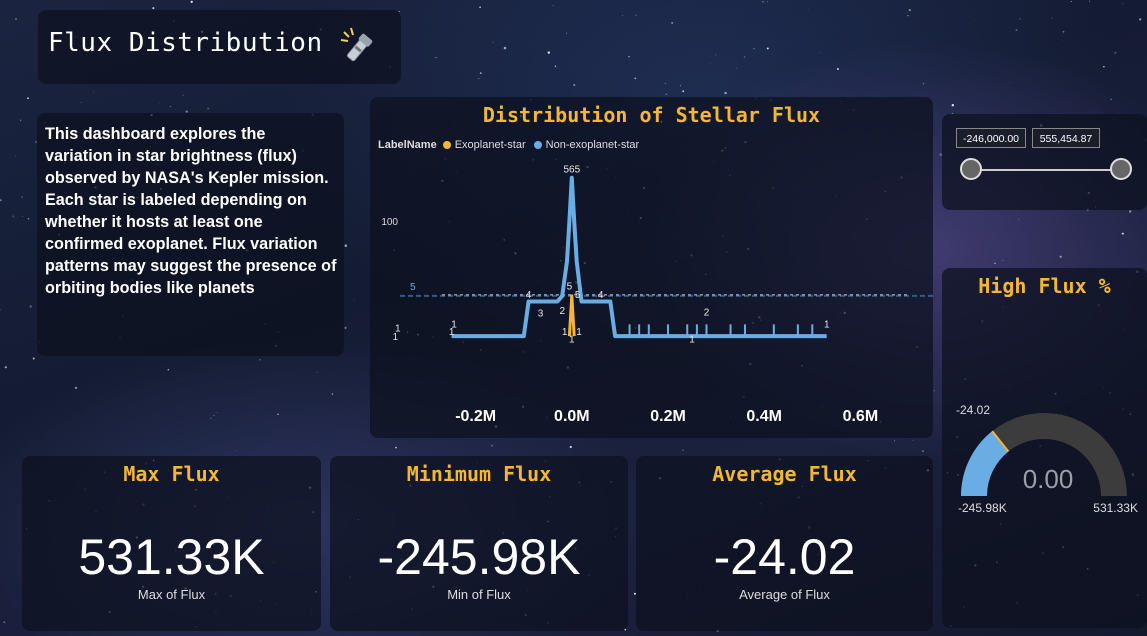  I want to click on high-flux-gauge-card: High Flux % -24.02 0.00 -245.98K 531.33K, so click(1044, 448).